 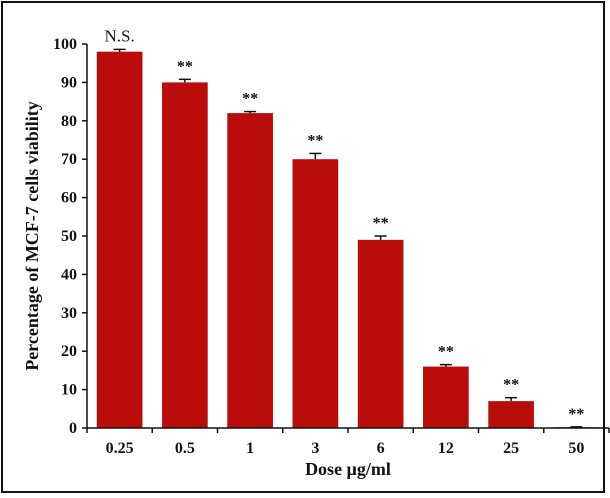 What do you see at coordinates (446, 448) in the screenshot?
I see `x-tick-label: 12` at bounding box center [446, 448].